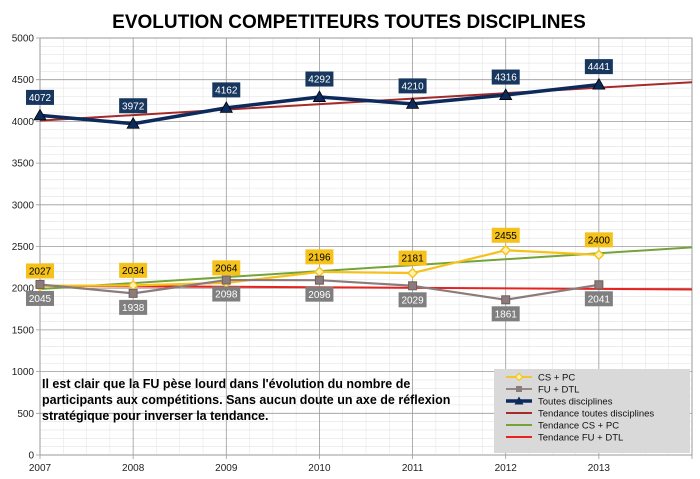 The height and width of the screenshot is (479, 700). I want to click on y-tick-label: 4000, so click(23, 122).